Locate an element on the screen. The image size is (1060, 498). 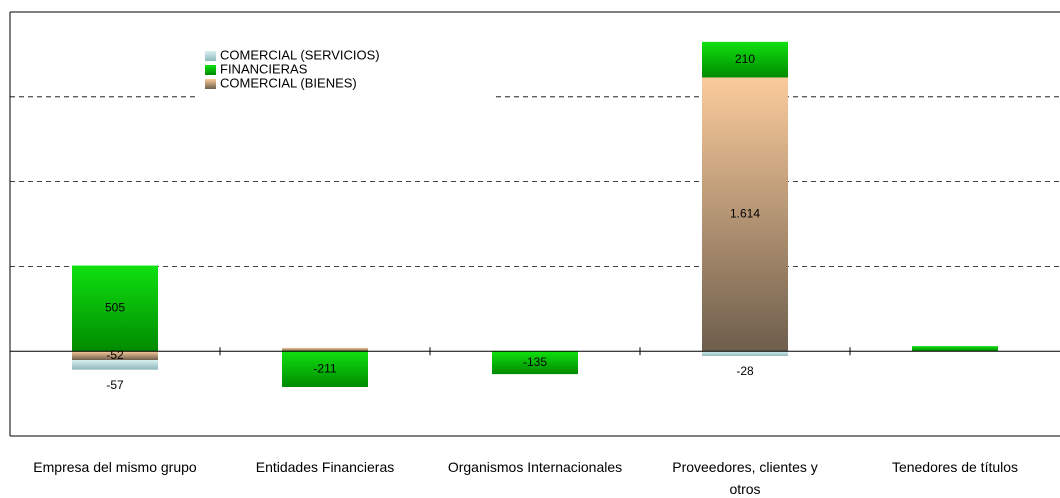
legend-label: COMERCIAL (BIENES) is located at coordinates (288, 82).